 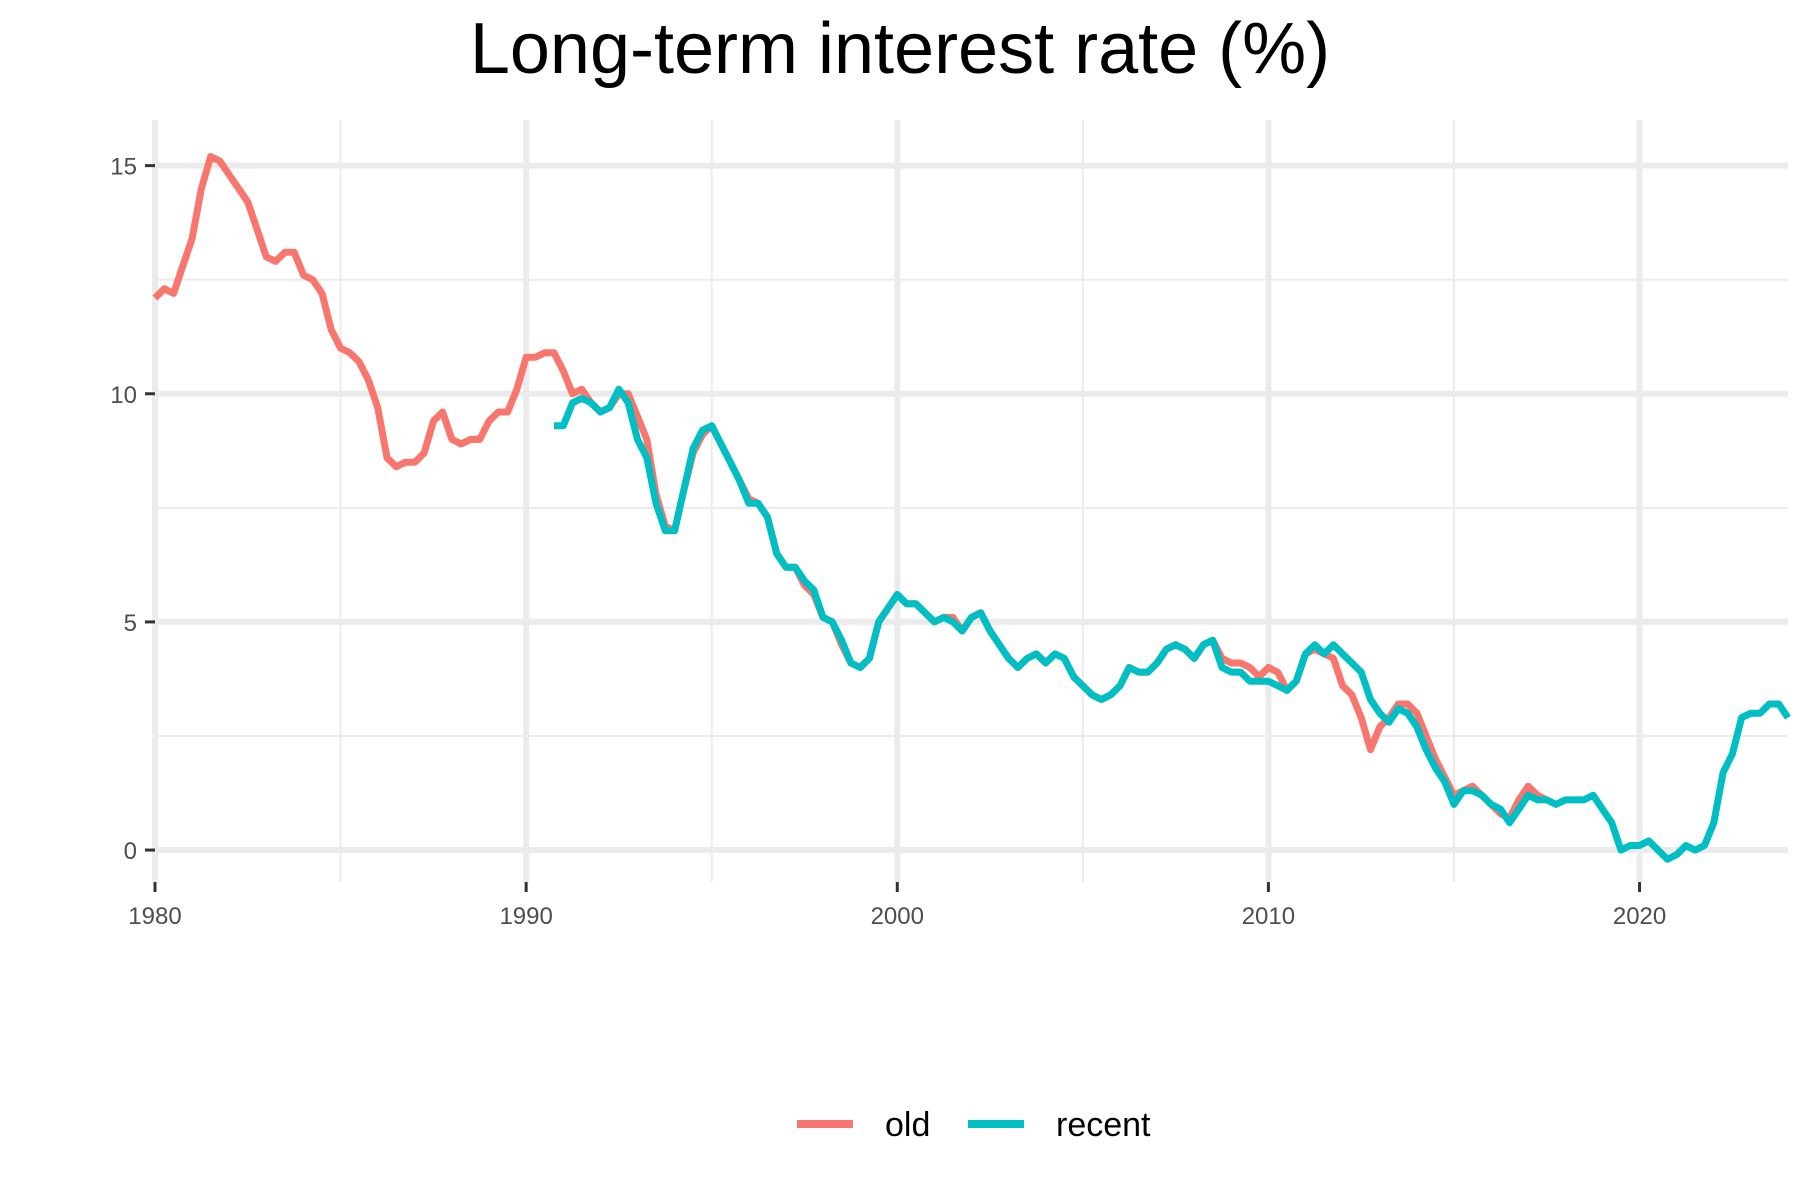 I want to click on y-tick-label: 0, so click(x=130, y=851).